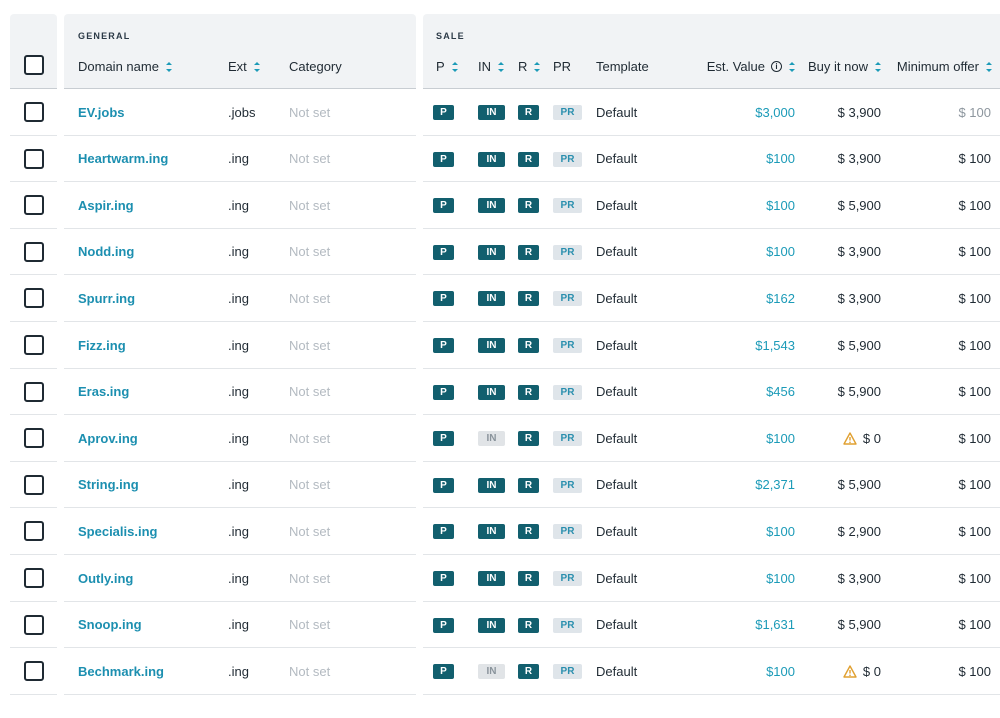  I want to click on domain-link: Bechmark.ing, so click(121, 671).